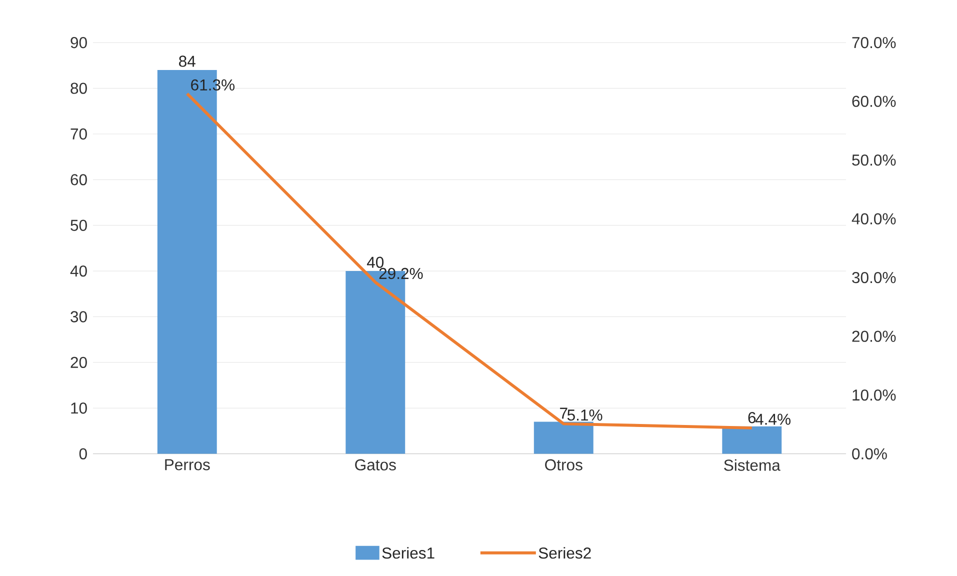  What do you see at coordinates (78, 226) in the screenshot?
I see `y-tick-label: 50` at bounding box center [78, 226].